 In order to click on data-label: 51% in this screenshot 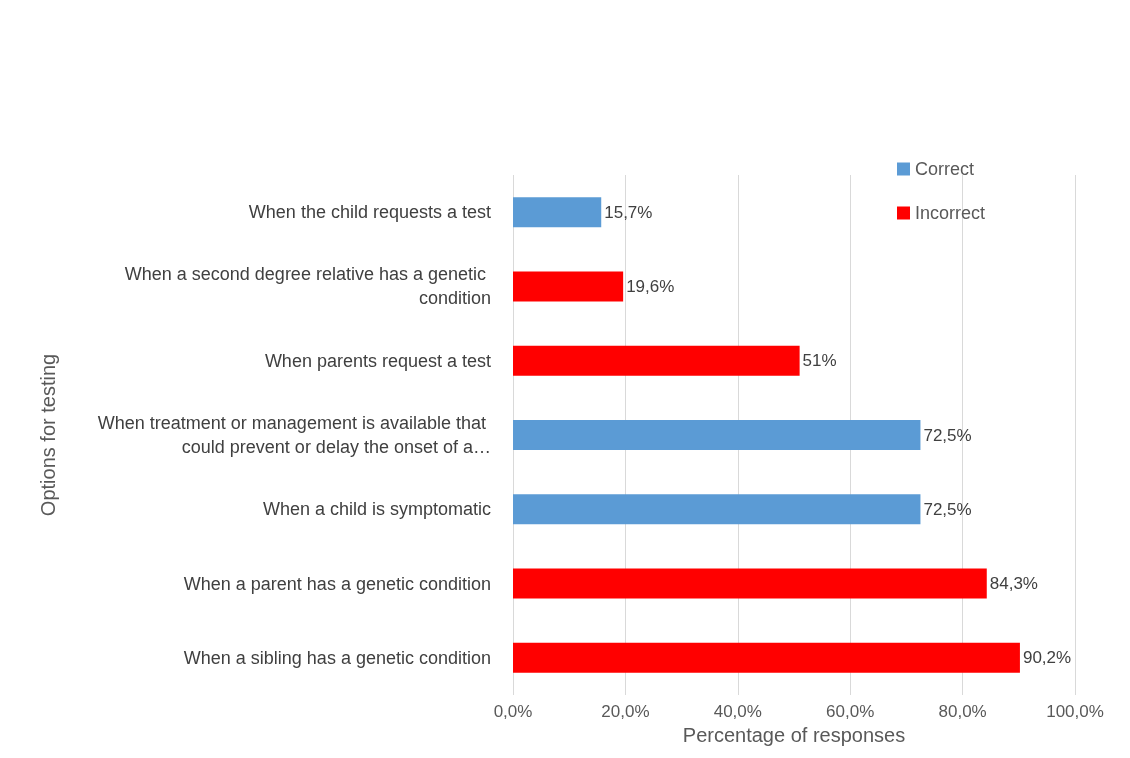, I will do `click(819, 361)`.